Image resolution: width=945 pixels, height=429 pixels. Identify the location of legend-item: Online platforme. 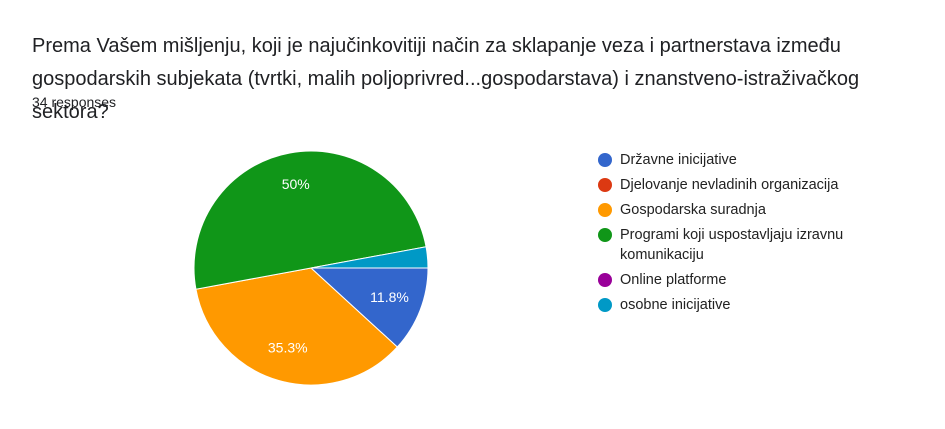
(743, 280).